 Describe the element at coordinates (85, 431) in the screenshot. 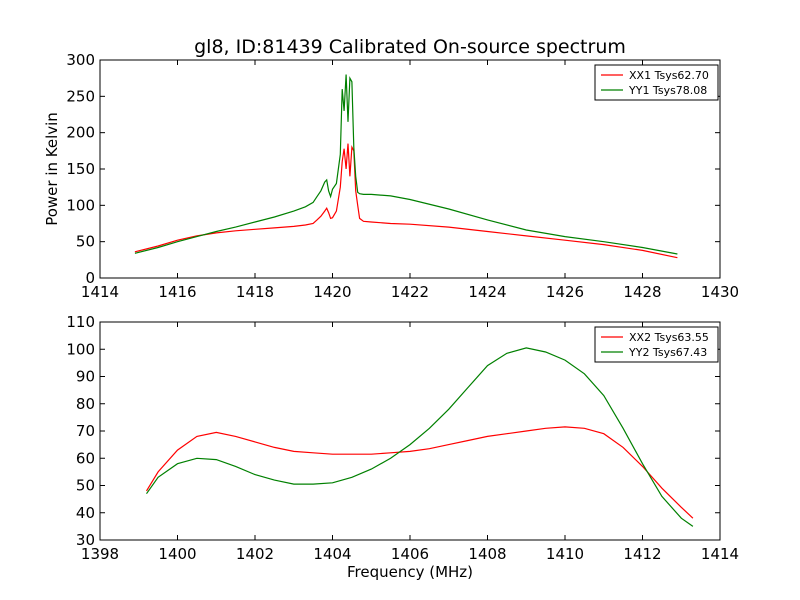

I see `y-tick-label: 70` at that location.